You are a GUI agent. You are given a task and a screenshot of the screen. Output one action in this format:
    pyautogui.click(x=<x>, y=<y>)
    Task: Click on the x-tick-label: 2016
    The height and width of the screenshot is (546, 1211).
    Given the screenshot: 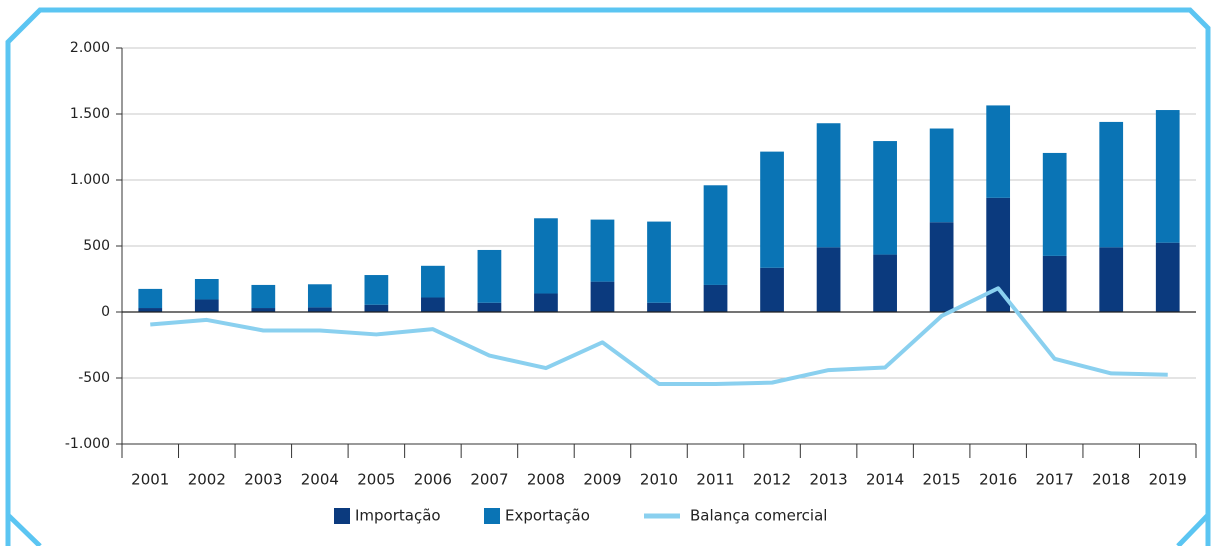 What is the action you would take?
    pyautogui.click(x=998, y=480)
    